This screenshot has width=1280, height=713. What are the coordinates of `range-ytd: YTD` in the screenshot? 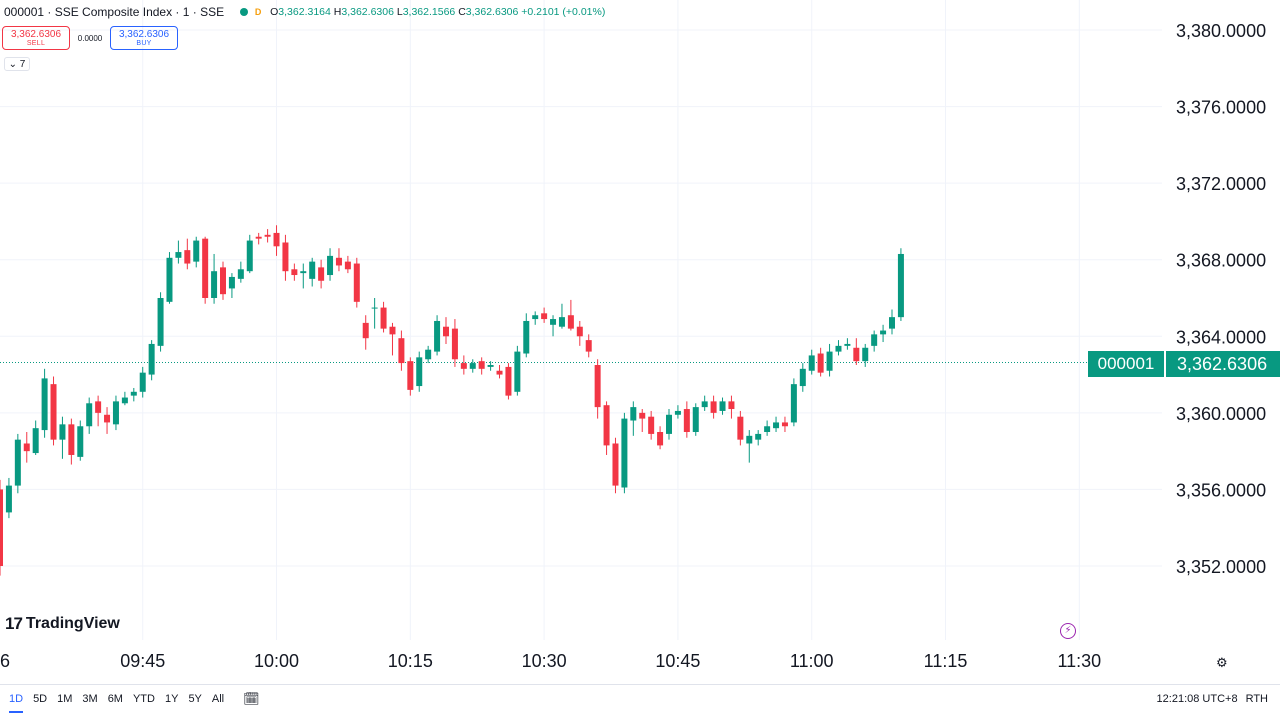 It's located at (143, 699).